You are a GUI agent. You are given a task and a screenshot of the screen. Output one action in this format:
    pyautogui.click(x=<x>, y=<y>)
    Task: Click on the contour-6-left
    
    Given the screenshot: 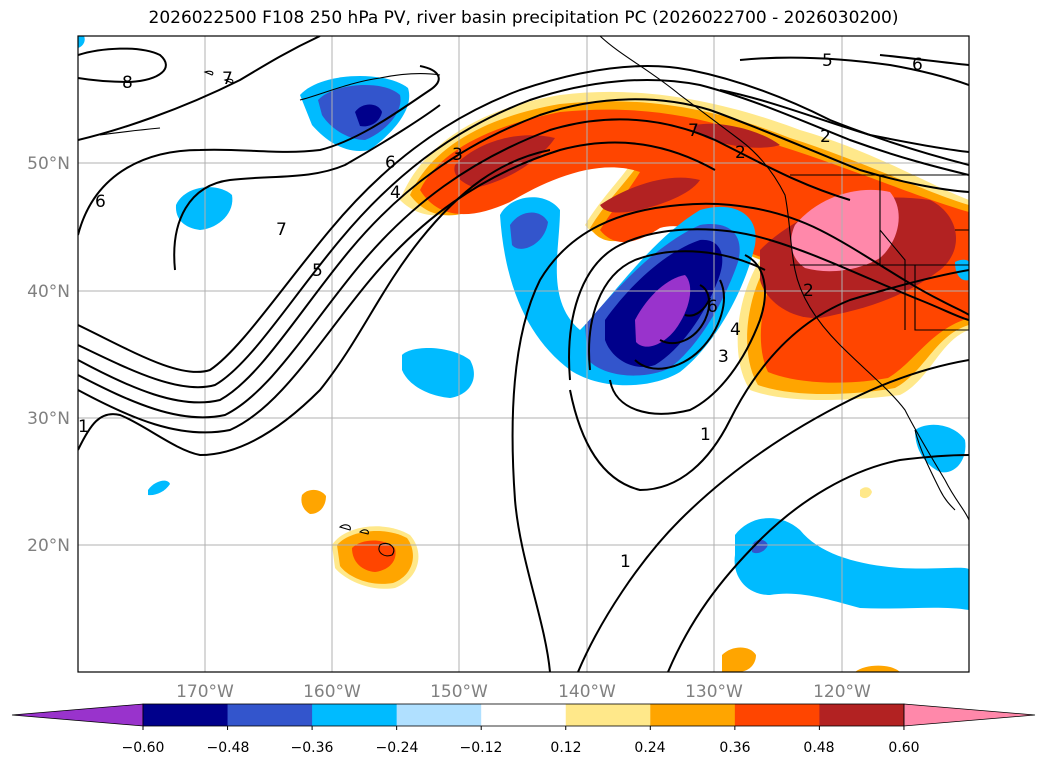 What is the action you would take?
    pyautogui.click(x=259, y=150)
    